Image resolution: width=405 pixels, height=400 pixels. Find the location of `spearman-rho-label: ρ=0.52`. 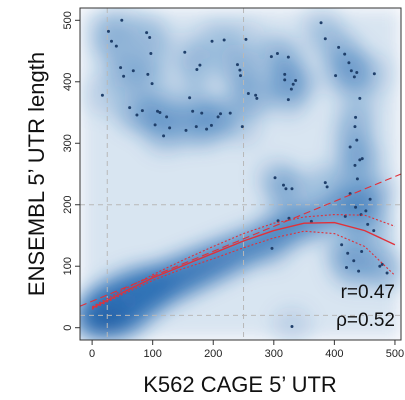

spearman-rho-label: ρ=0.52 is located at coordinates (365, 320).